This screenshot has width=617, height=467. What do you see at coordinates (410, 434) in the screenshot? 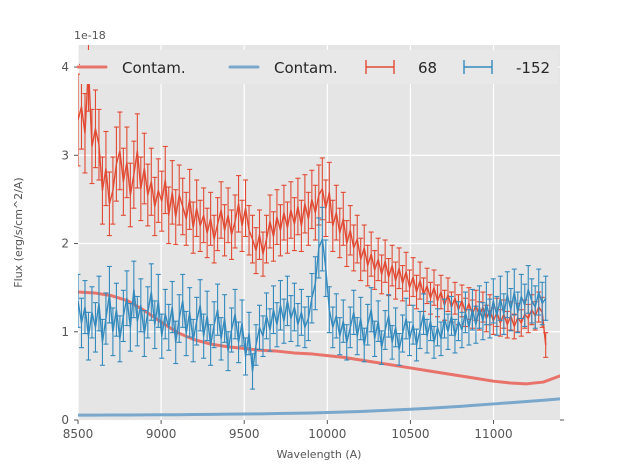
I see `x-tick-label: 10500` at bounding box center [410, 434].